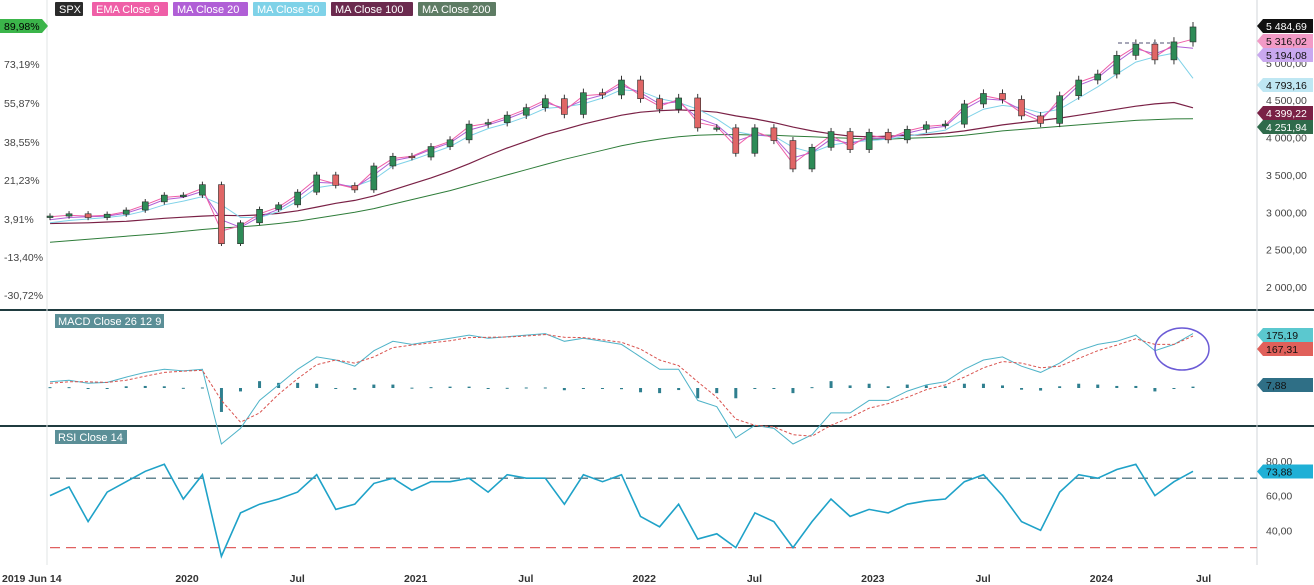 The height and width of the screenshot is (585, 1314). I want to click on rsi-tick-label: 40,00, so click(1279, 531).